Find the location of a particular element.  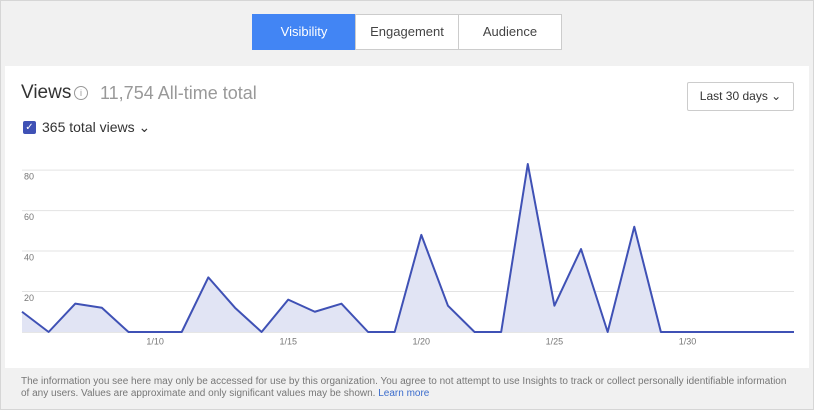

series-label: 365 total views is located at coordinates (88, 127).